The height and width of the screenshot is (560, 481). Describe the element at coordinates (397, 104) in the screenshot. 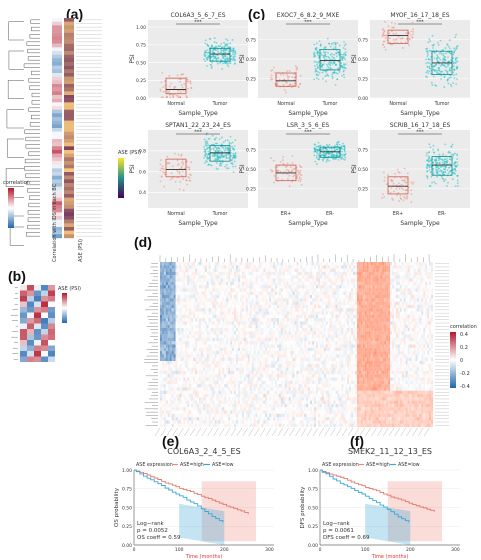

I see `boxplot-xtick: Normal` at that location.